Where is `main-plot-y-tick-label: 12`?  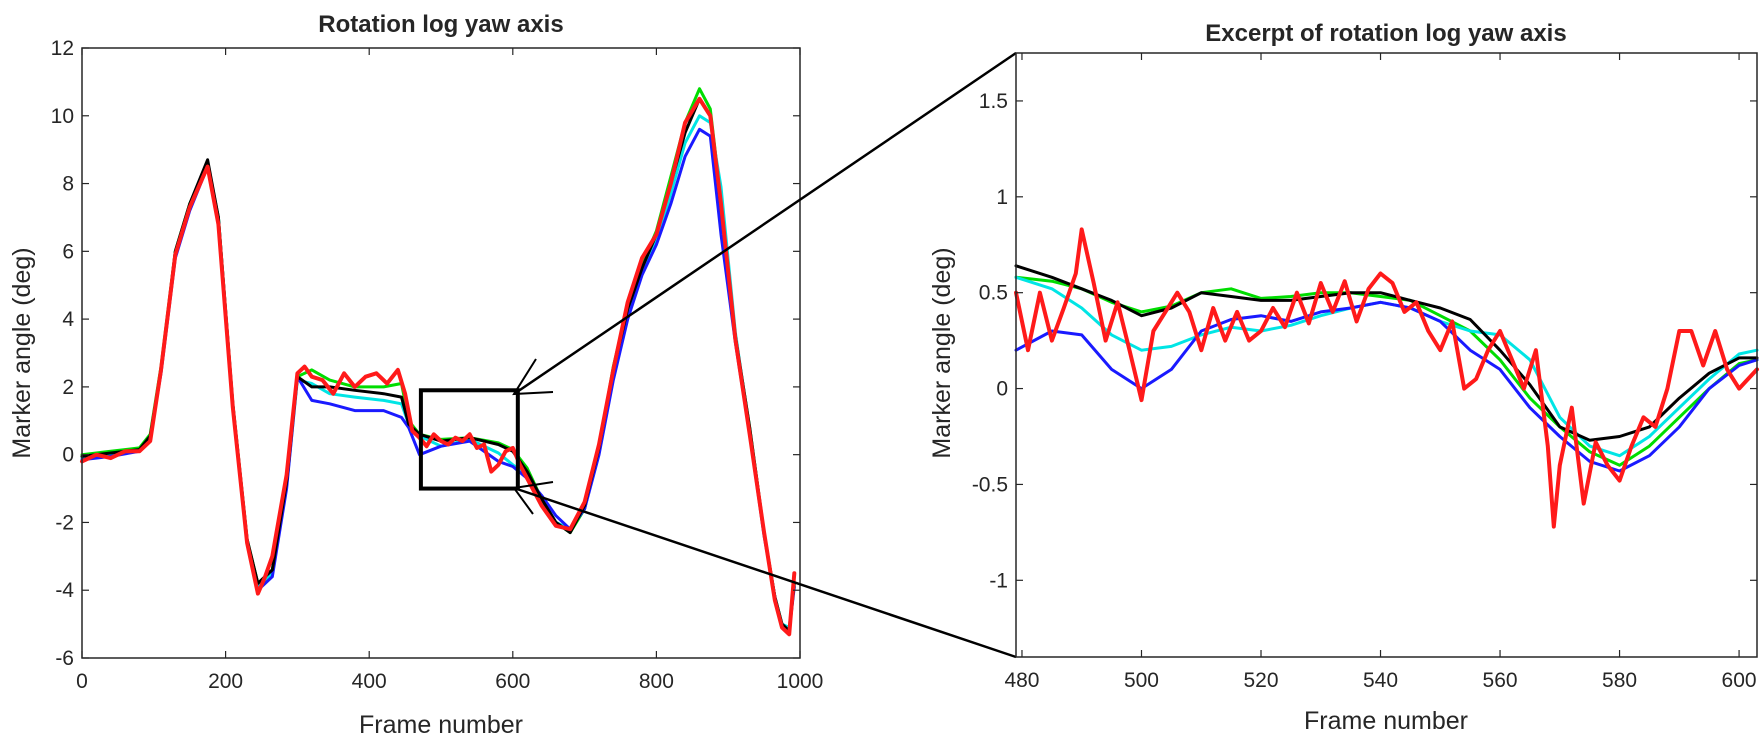 main-plot-y-tick-label: 12 is located at coordinates (62, 48).